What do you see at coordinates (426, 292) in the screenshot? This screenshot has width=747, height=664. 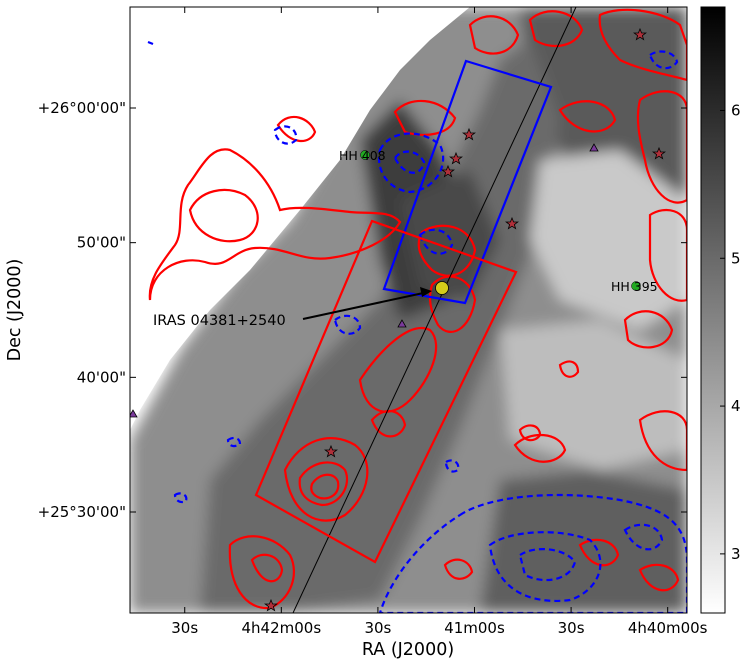 I see `iras-arrowhead` at bounding box center [426, 292].